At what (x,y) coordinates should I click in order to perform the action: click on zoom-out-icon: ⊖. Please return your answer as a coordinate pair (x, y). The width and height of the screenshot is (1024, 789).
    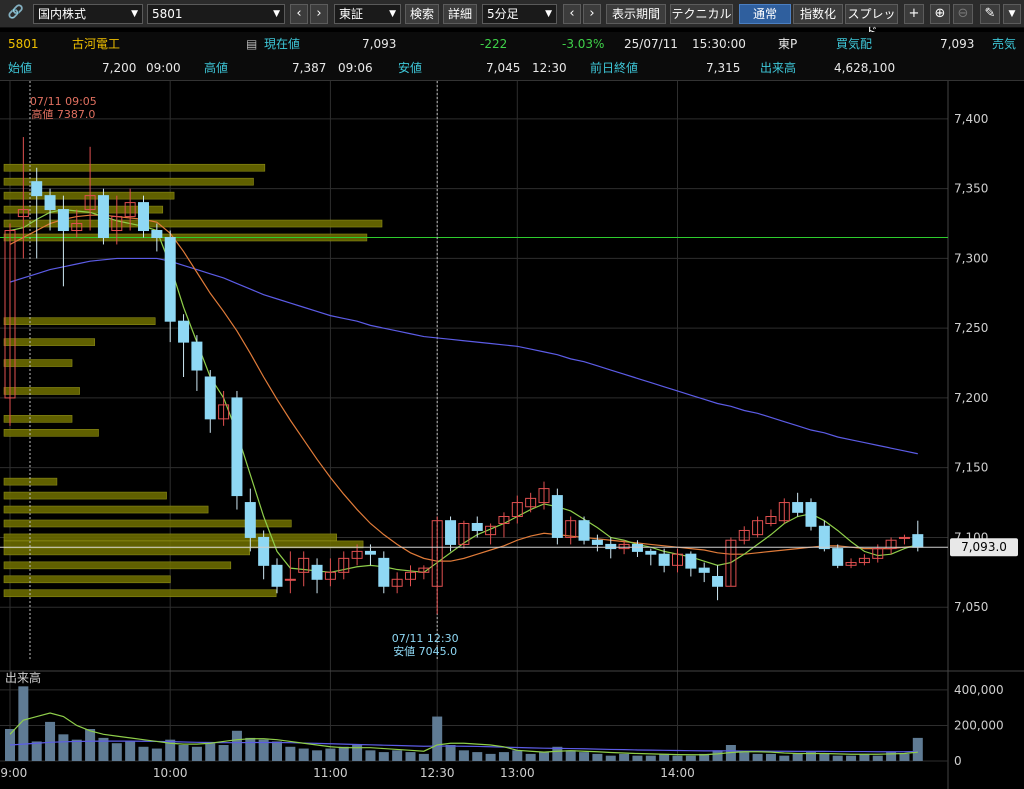
    Looking at the image, I should click on (963, 14).